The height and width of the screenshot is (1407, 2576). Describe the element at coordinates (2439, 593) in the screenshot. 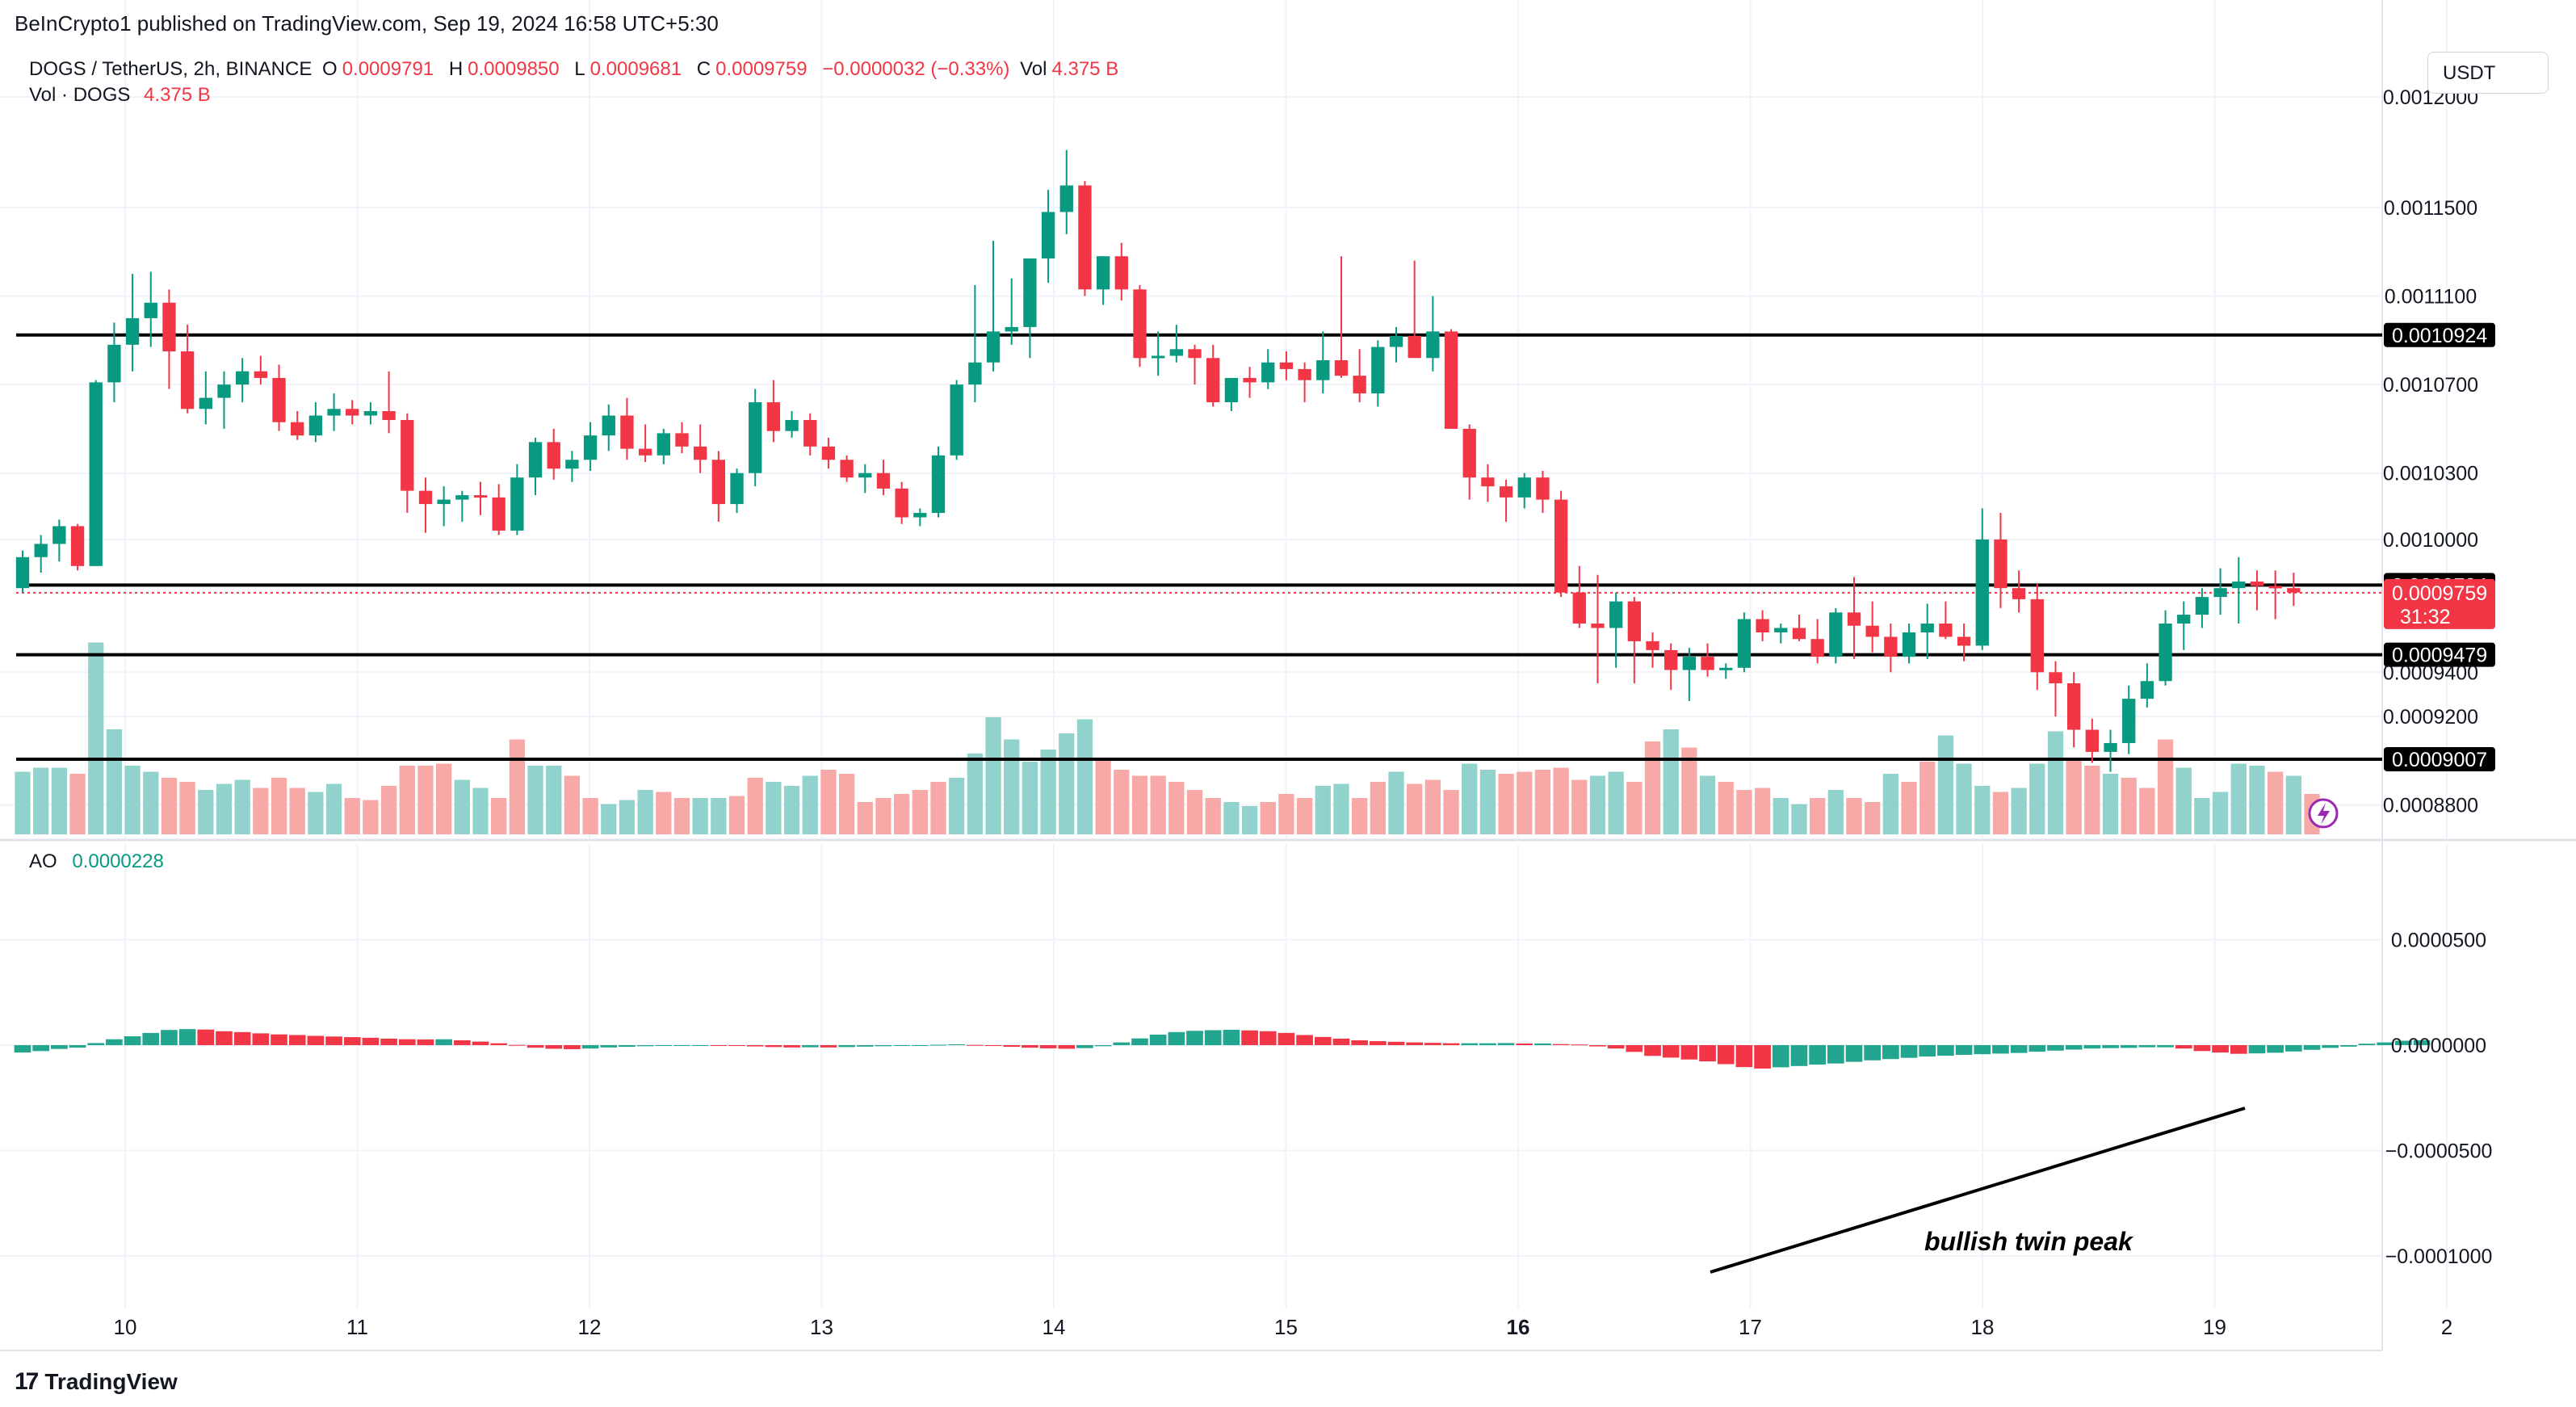

I see `last-price-label: 0.0009759` at that location.